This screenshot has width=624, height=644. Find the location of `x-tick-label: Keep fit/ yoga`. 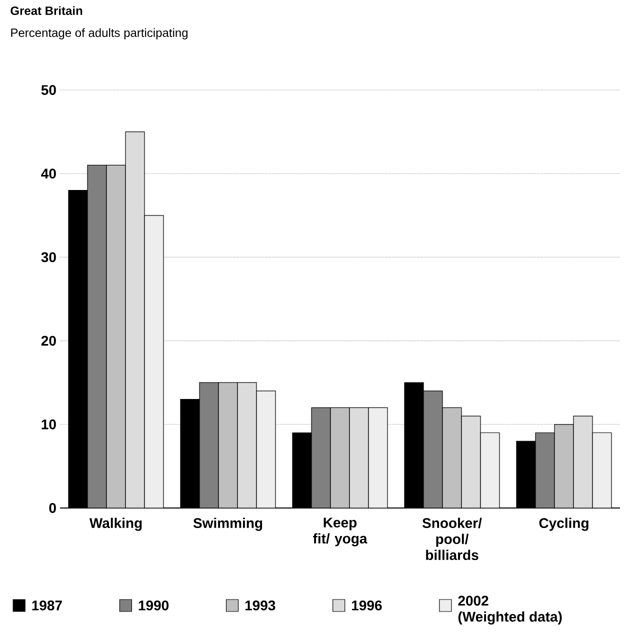

x-tick-label: Keep fit/ yoga is located at coordinates (340, 532).